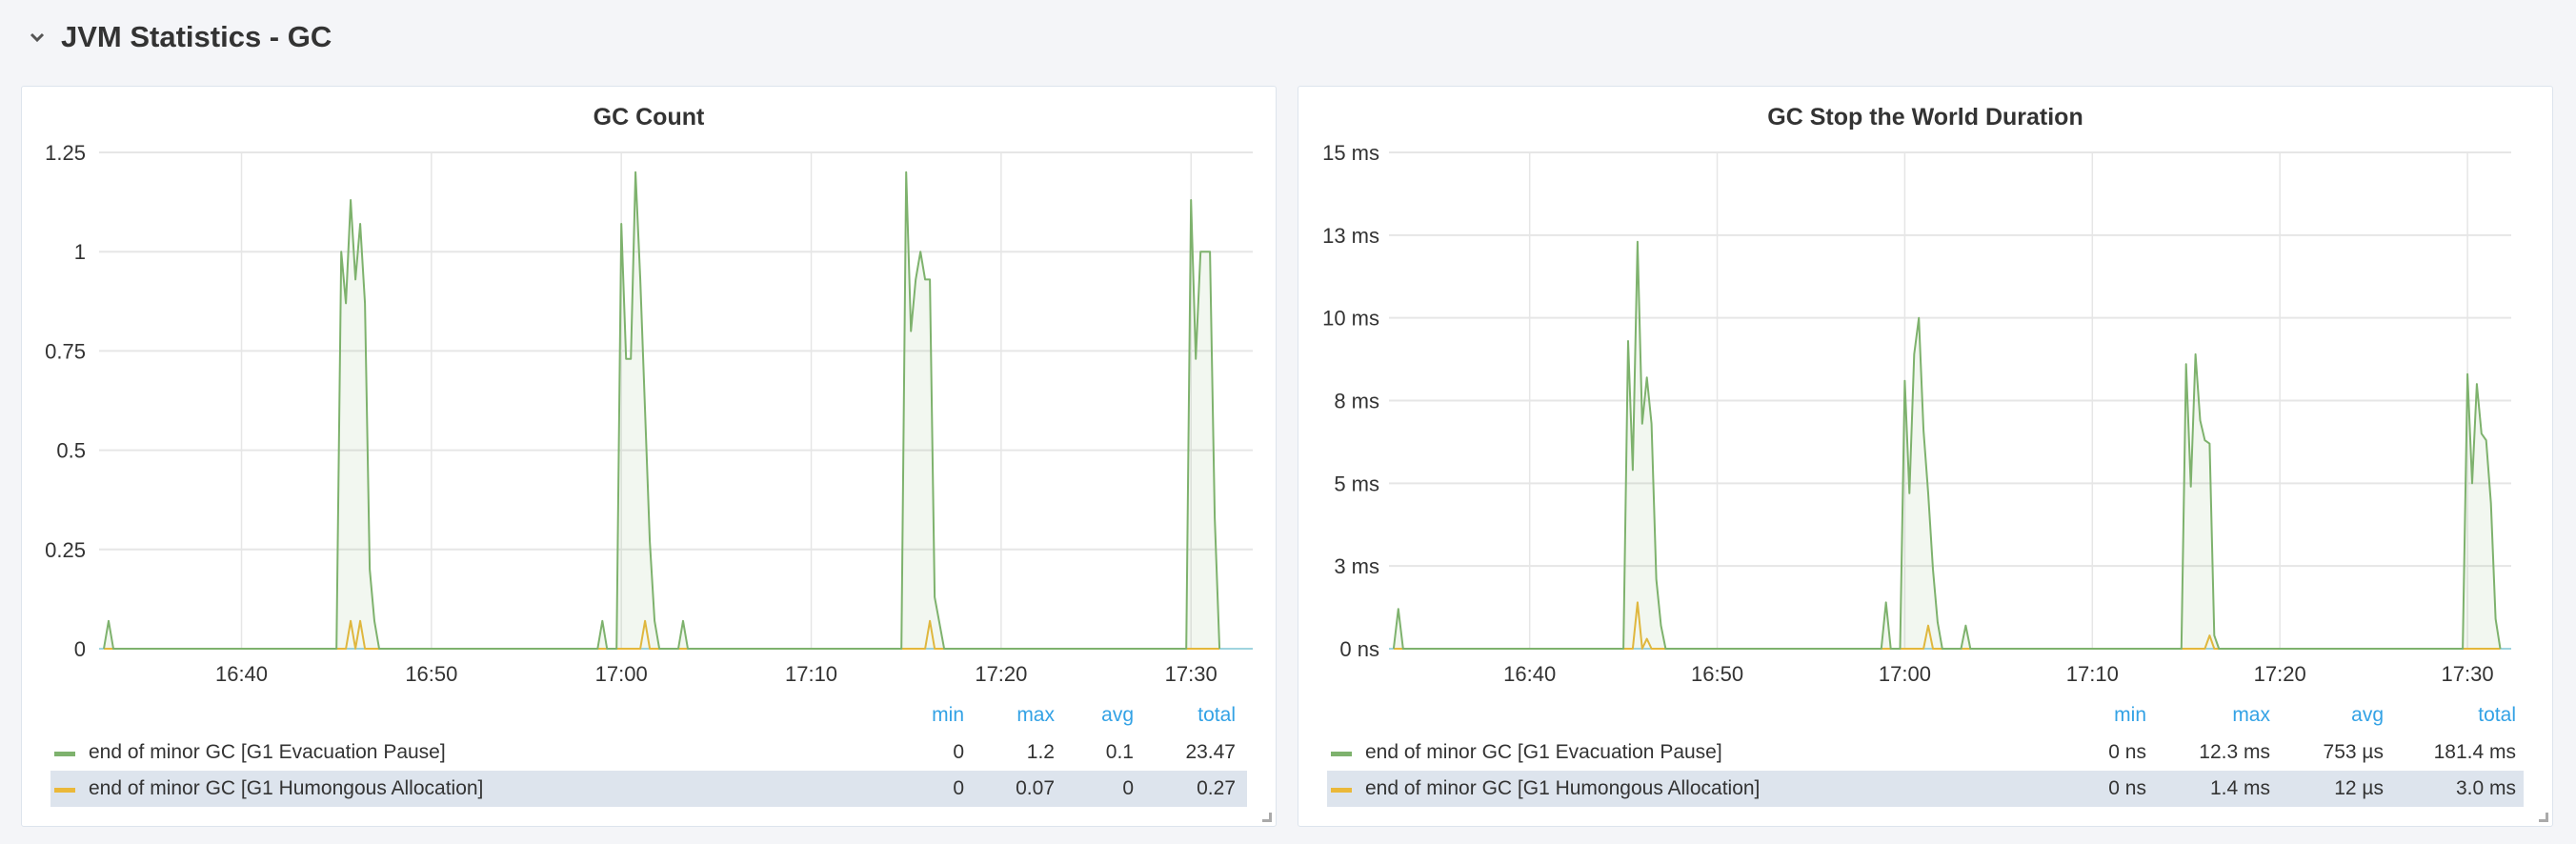 The width and height of the screenshot is (2576, 844). Describe the element at coordinates (1356, 401) in the screenshot. I see `y-tick-label: 8 ms` at that location.